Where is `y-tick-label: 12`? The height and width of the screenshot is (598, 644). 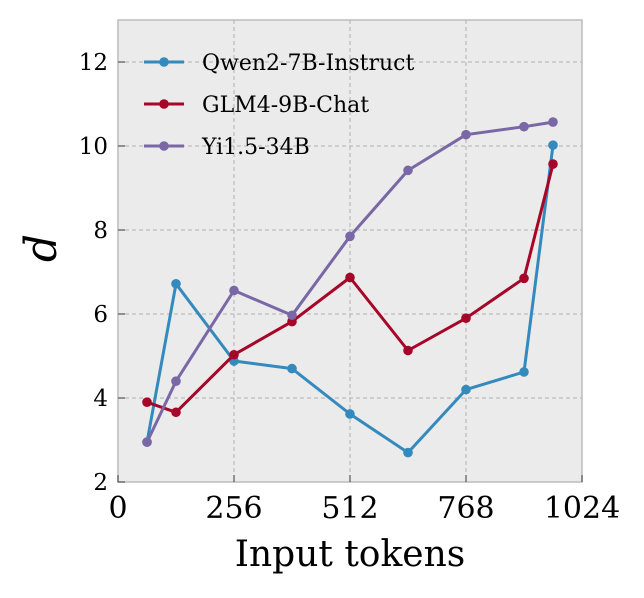 y-tick-label: 12 is located at coordinates (93, 63).